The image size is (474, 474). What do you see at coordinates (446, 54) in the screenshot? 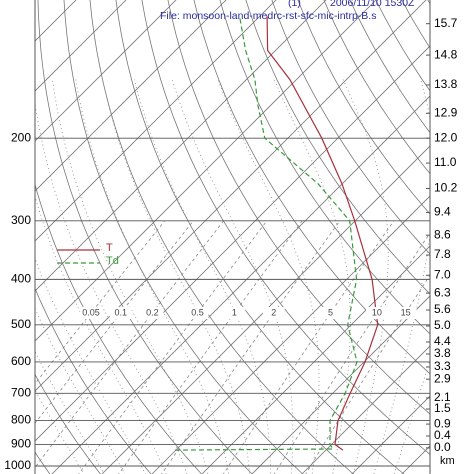
I see `km-tick-label: 14.8` at bounding box center [446, 54].